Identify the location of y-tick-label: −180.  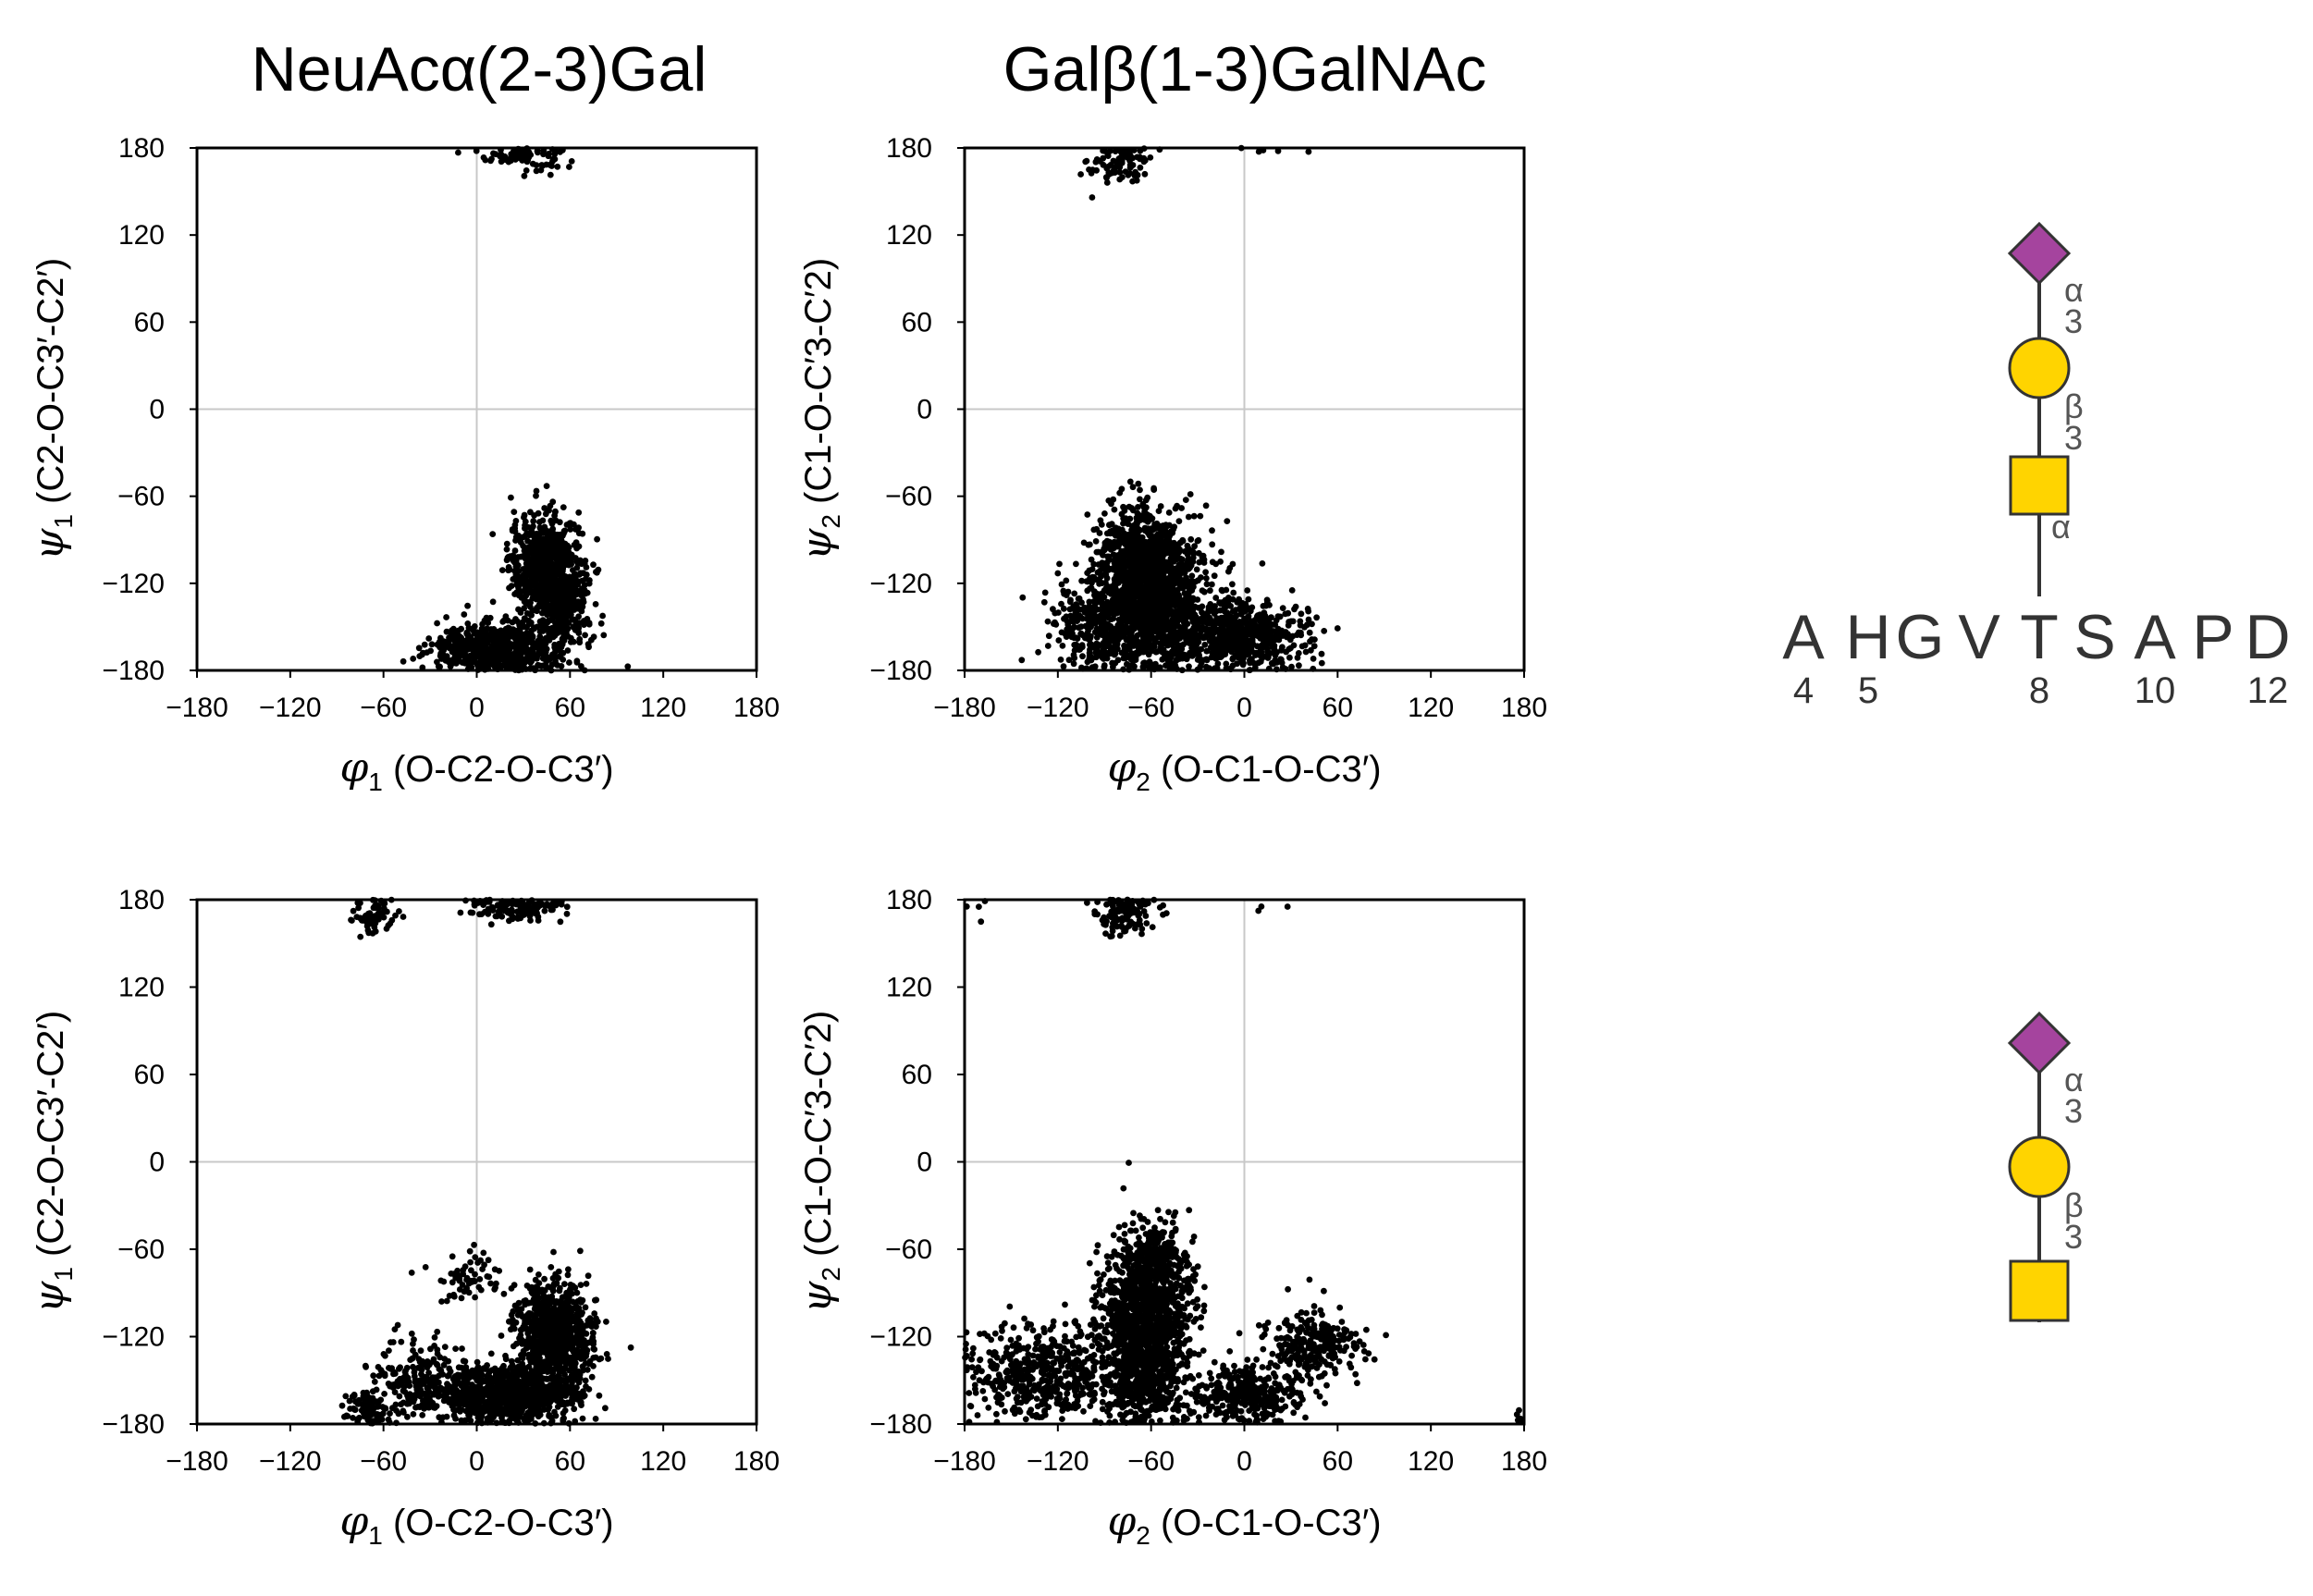
(133, 671).